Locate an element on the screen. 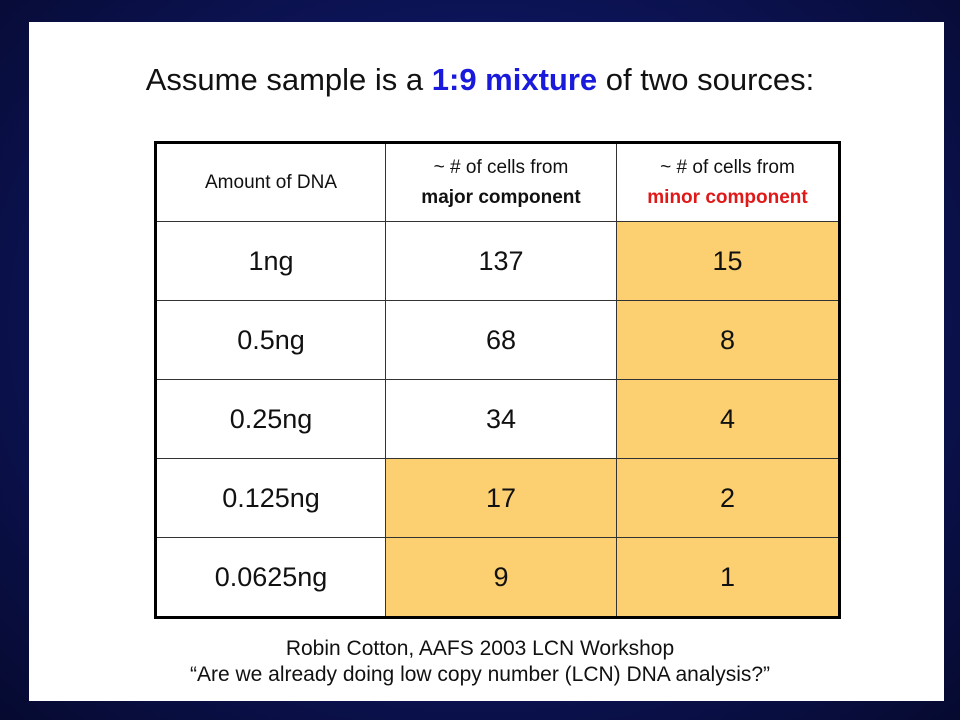  header-minor-line2: minor component is located at coordinates (727, 197).